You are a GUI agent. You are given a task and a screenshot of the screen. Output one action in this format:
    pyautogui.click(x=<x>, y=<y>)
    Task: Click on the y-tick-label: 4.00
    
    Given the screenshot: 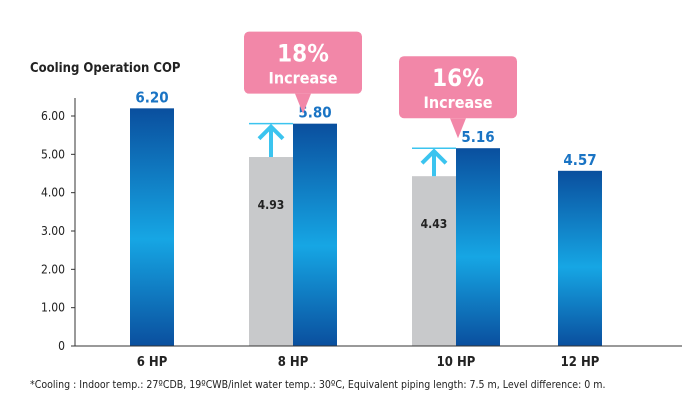 What is the action you would take?
    pyautogui.click(x=53, y=193)
    